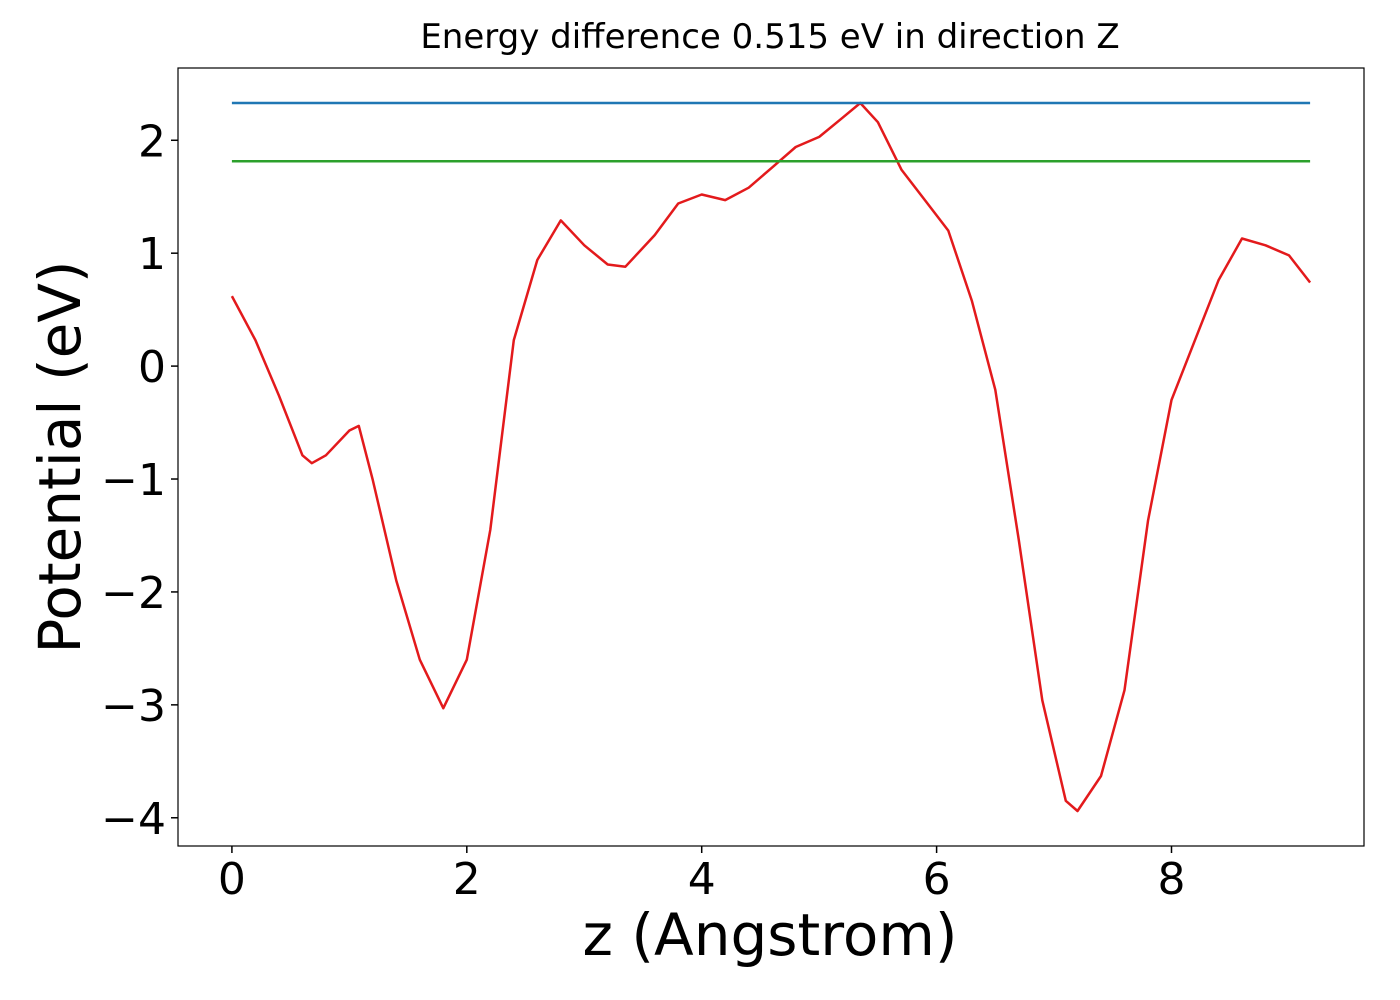 Image resolution: width=1400 pixels, height=1000 pixels. Describe the element at coordinates (937, 879) in the screenshot. I see `x-tick-label: 6` at that location.